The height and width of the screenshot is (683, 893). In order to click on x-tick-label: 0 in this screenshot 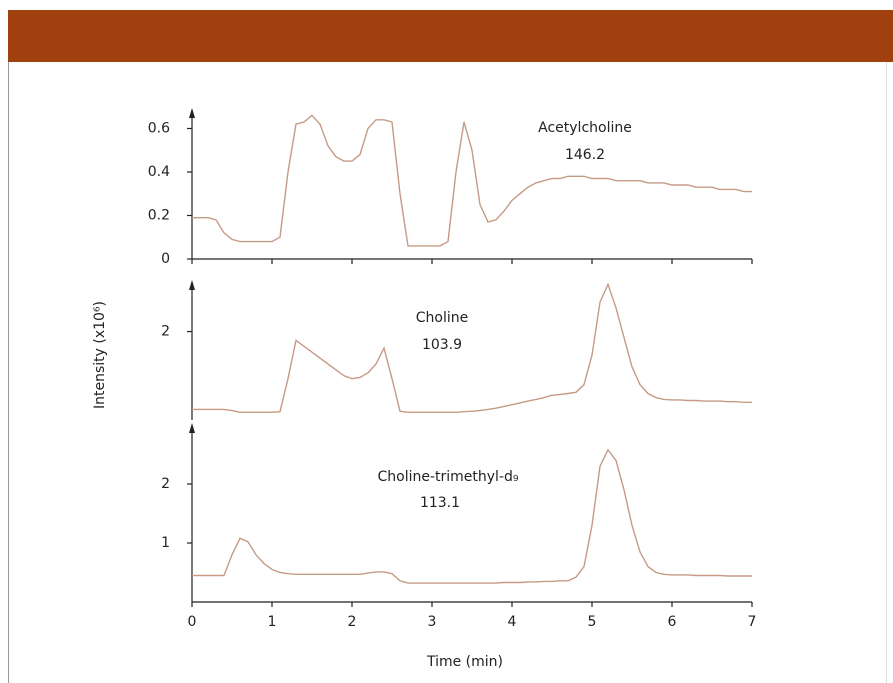, I will do `click(192, 622)`.